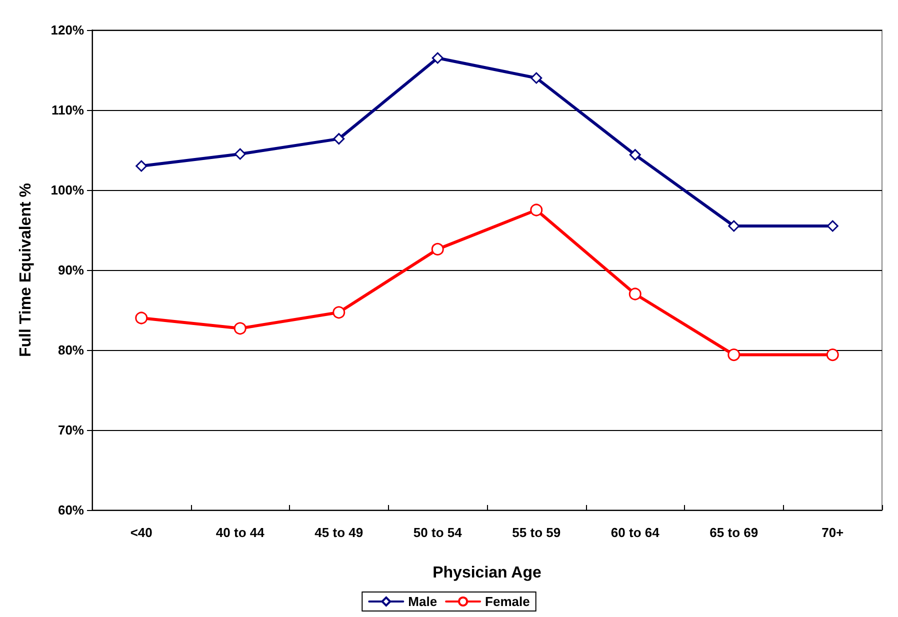  Describe the element at coordinates (507, 601) in the screenshot. I see `legend-label: Female` at that location.